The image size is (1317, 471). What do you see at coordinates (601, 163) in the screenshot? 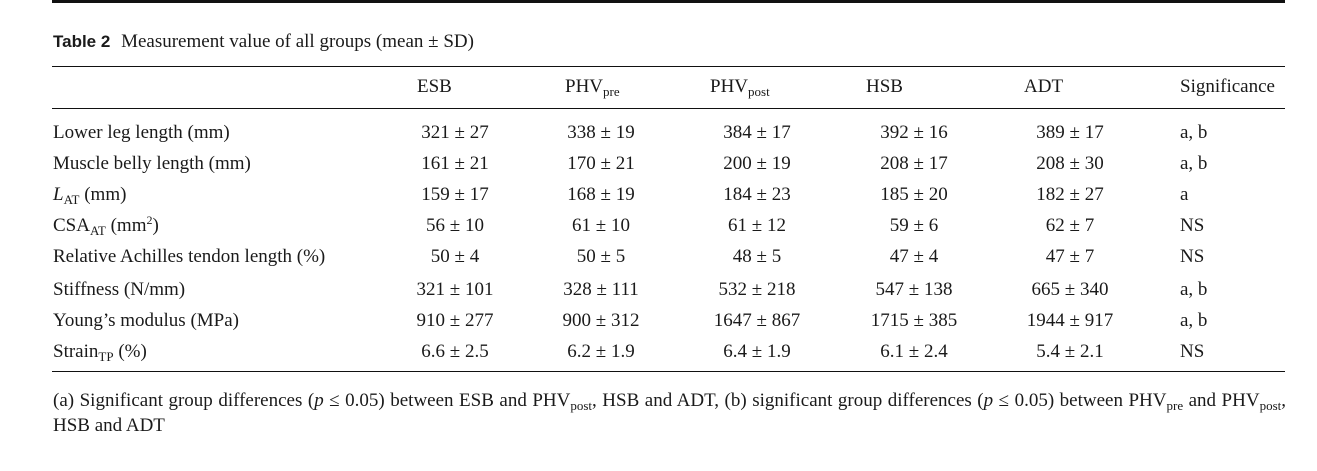
I see `cell-phv-pre: 170 ± 21` at bounding box center [601, 163].